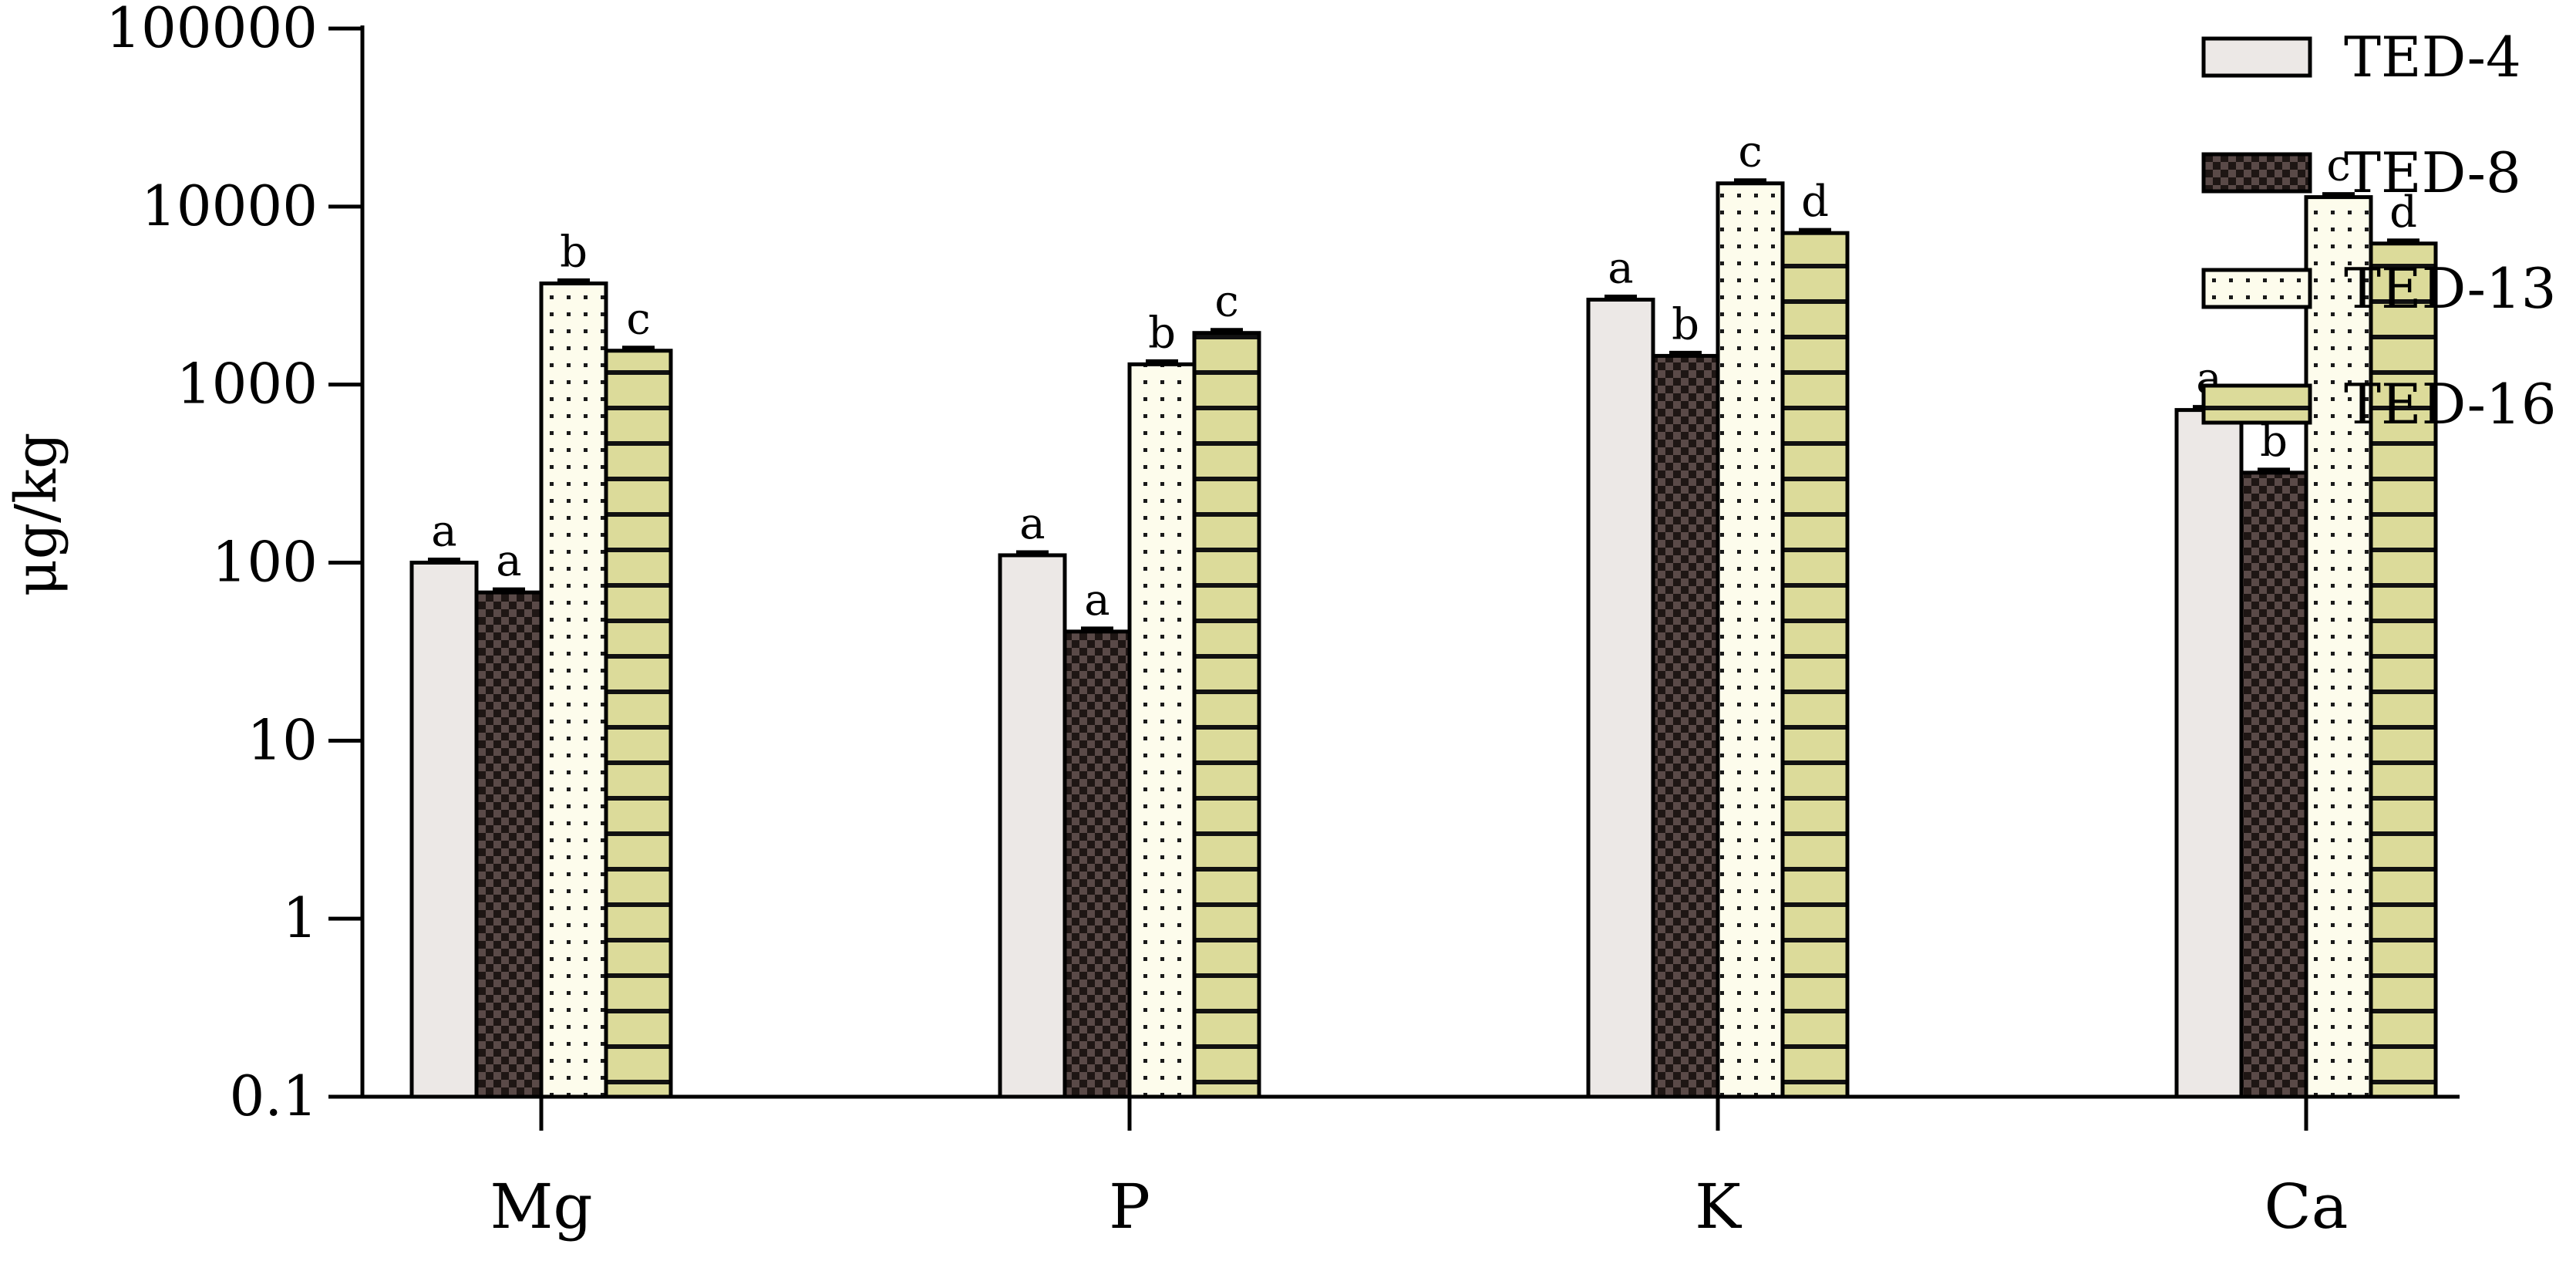 The width and height of the screenshot is (2576, 1261). What do you see at coordinates (2450, 405) in the screenshot?
I see `legend-label-ted-16: TED-16` at bounding box center [2450, 405].